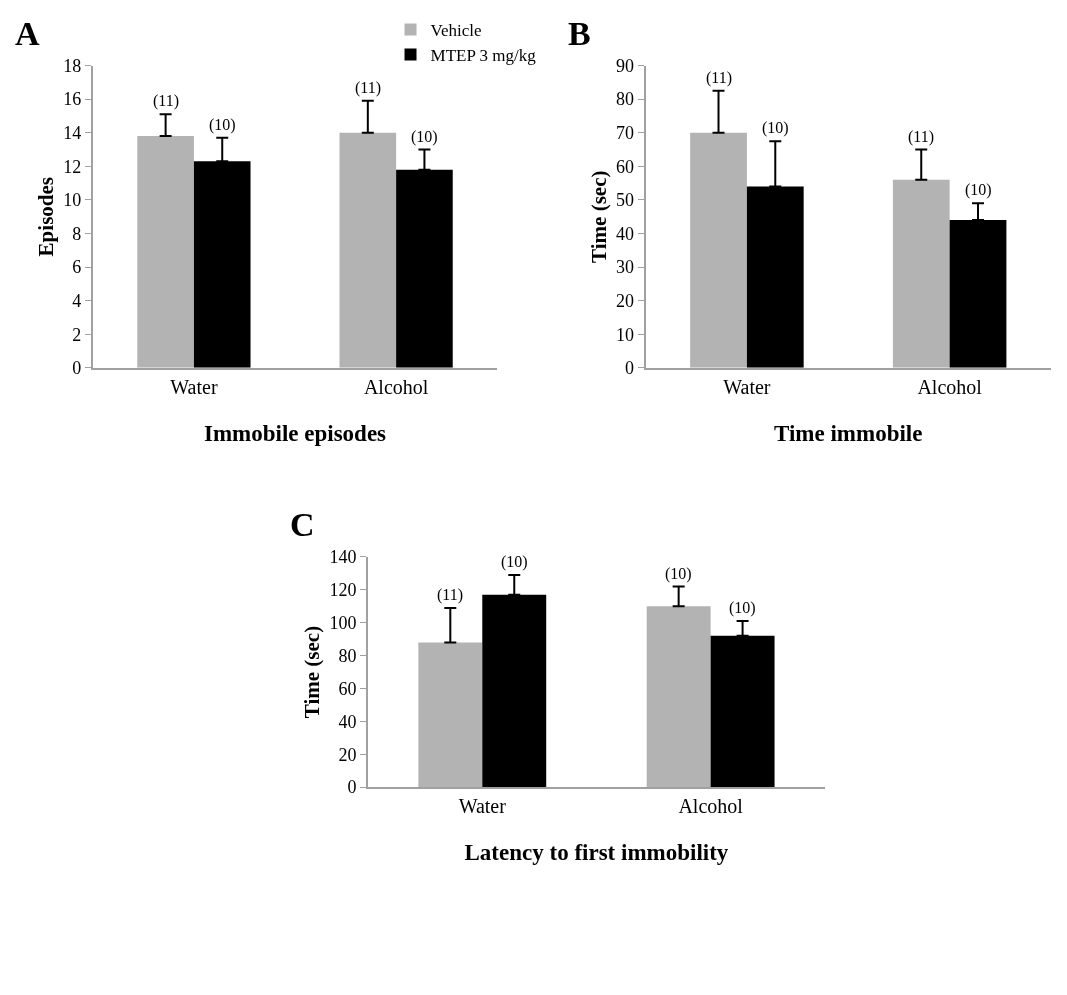  What do you see at coordinates (77, 300) in the screenshot?
I see `y-tick-label: 4` at bounding box center [77, 300].